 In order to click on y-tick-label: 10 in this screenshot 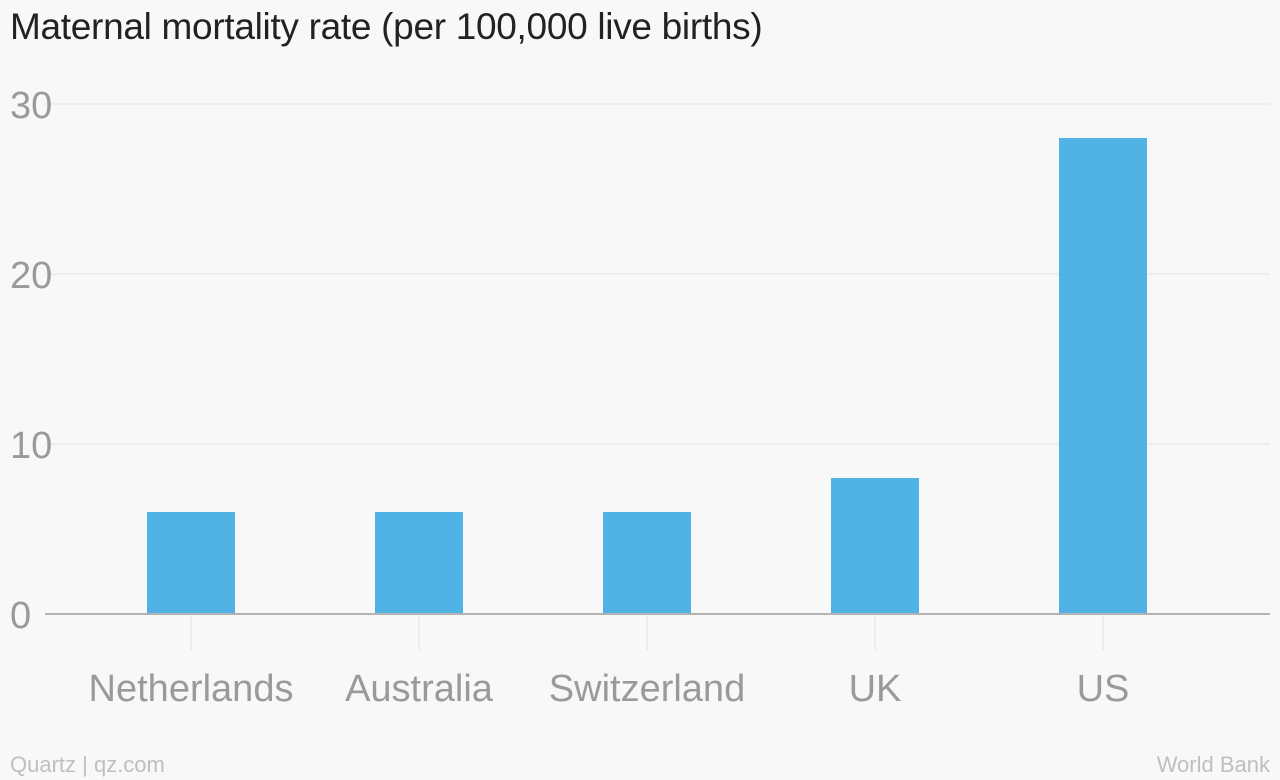, I will do `click(31, 446)`.